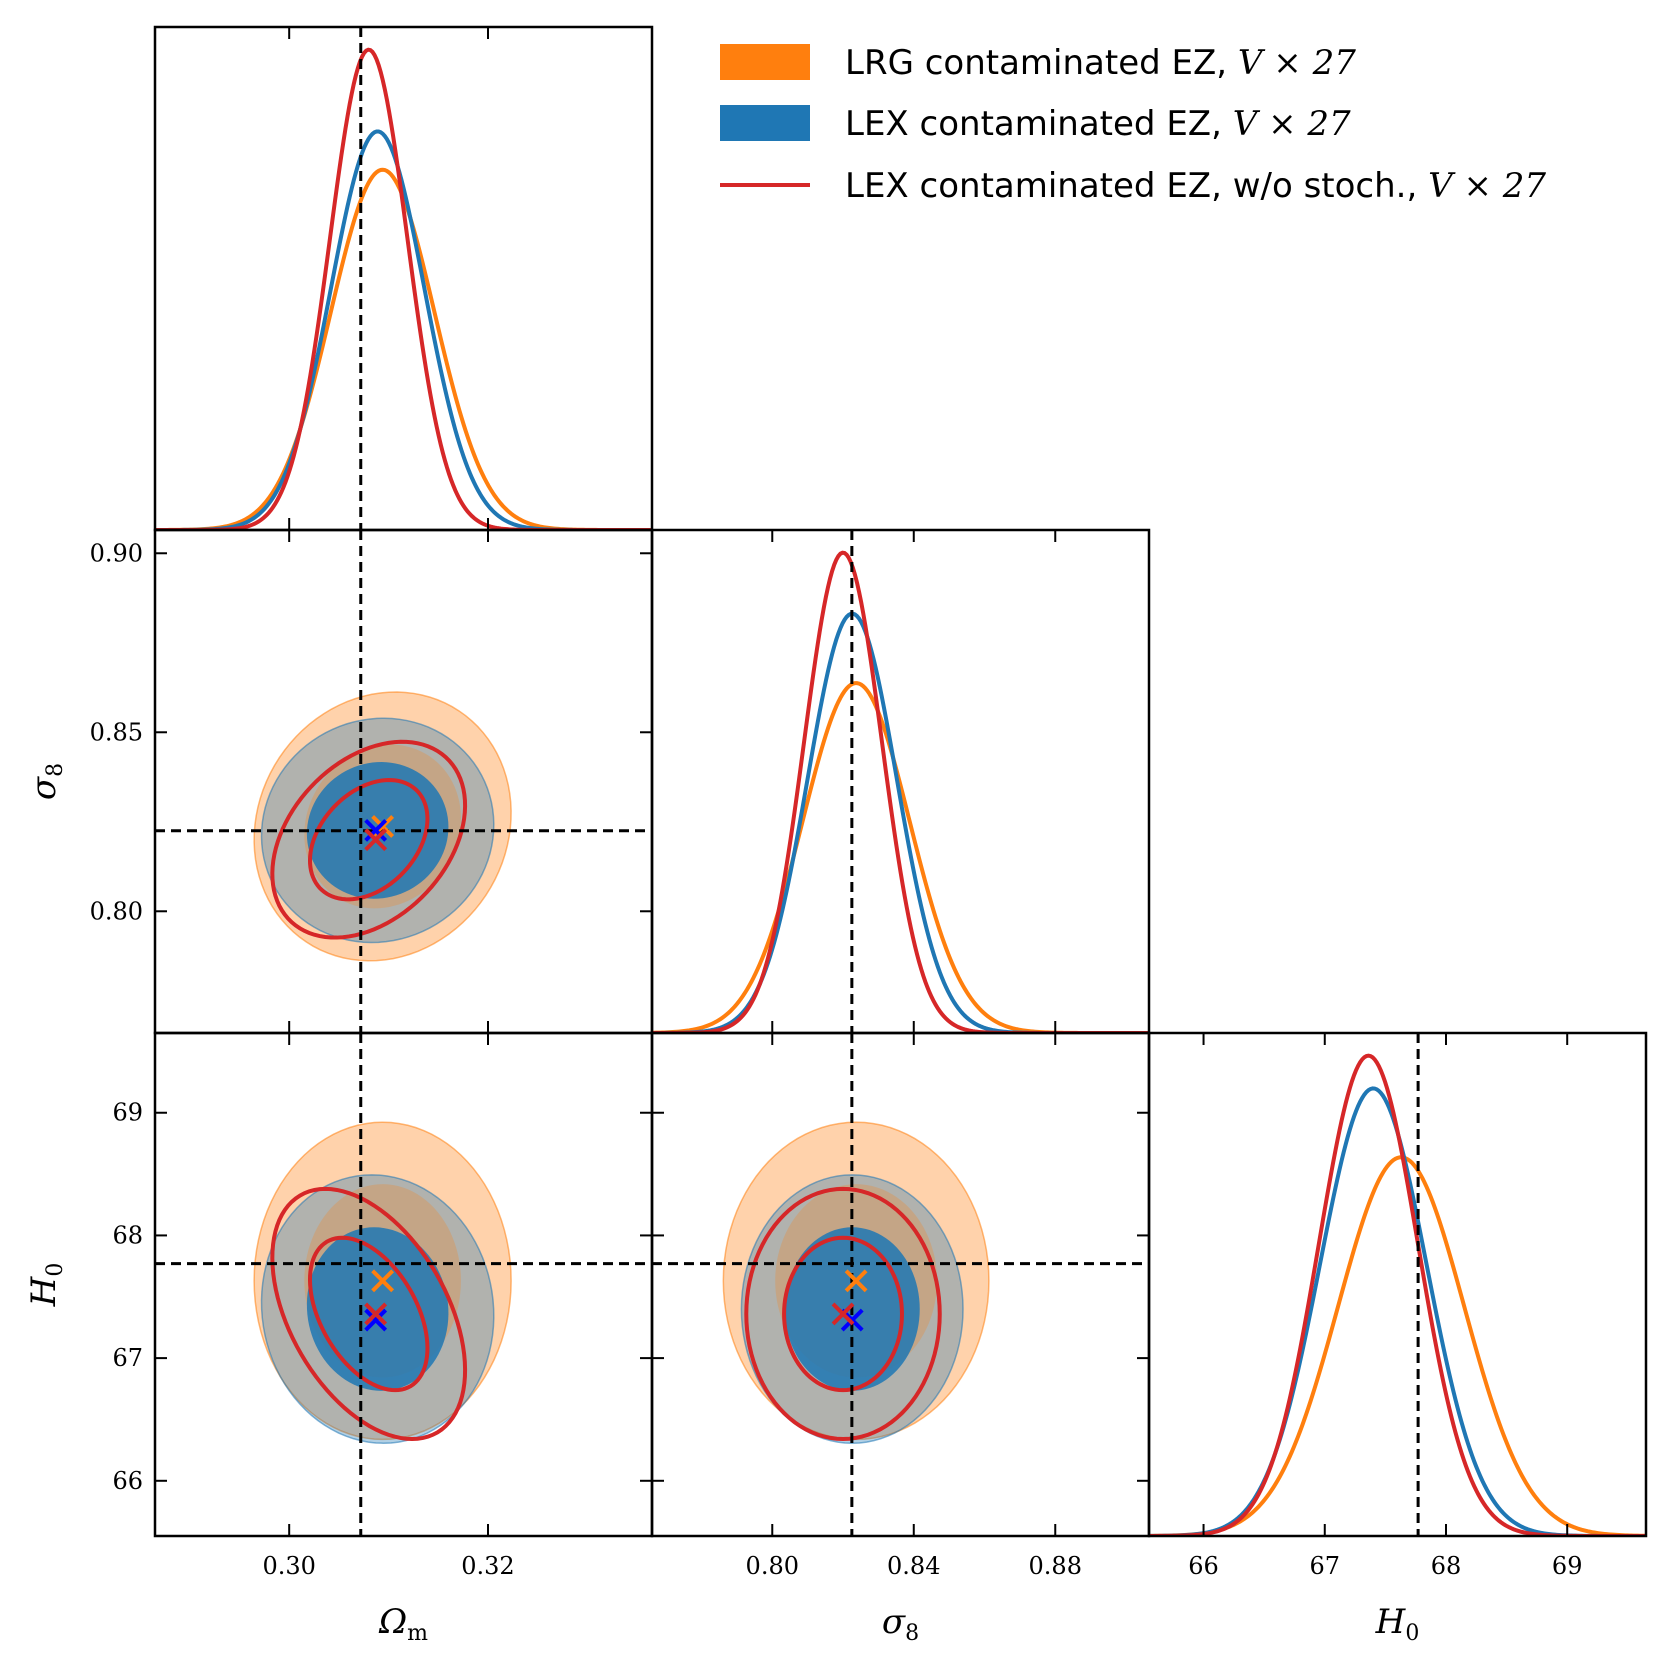 The height and width of the screenshot is (1660, 1660). I want to click on y-tick-label: 0.85, so click(116, 732).